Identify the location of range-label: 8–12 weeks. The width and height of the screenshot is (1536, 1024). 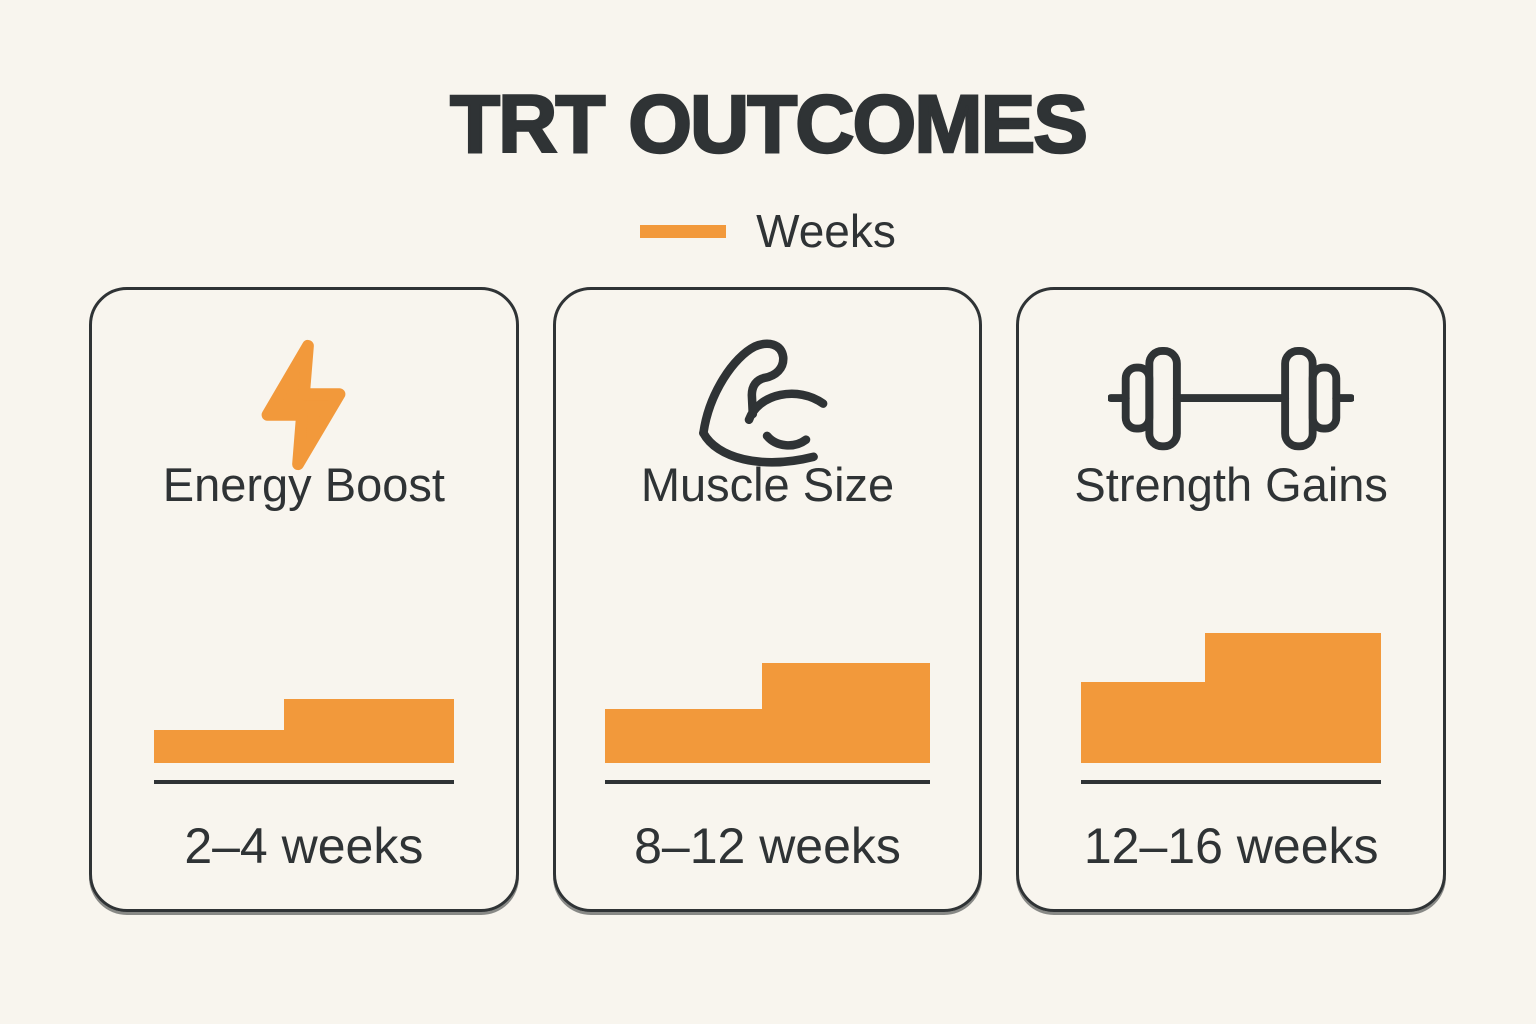
(767, 846).